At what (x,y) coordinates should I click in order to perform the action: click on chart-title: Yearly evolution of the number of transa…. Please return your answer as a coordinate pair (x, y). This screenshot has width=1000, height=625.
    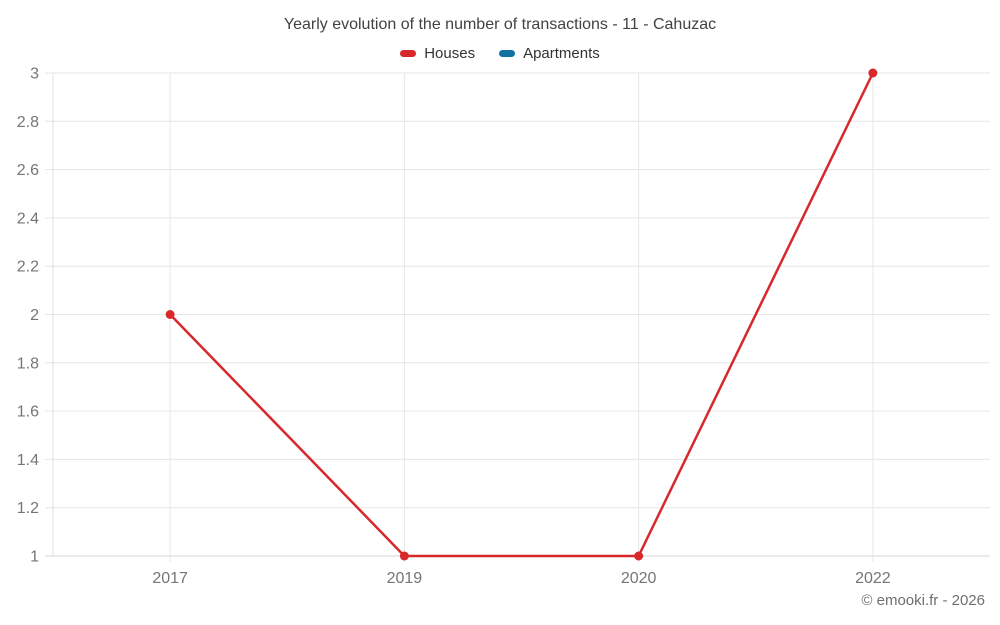
    Looking at the image, I should click on (500, 24).